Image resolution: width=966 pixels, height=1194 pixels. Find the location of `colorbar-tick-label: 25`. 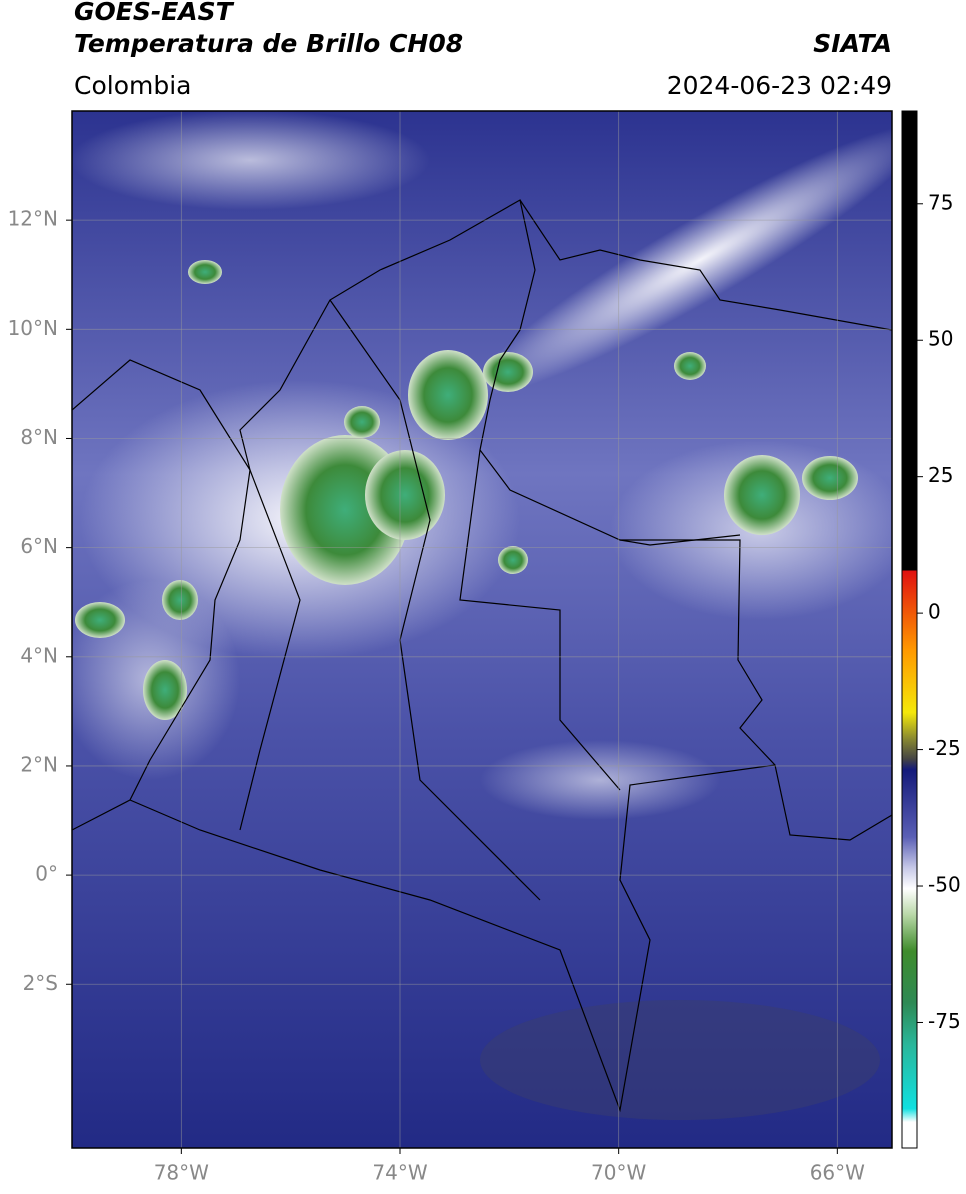

colorbar-tick-label: 25 is located at coordinates (940, 475).